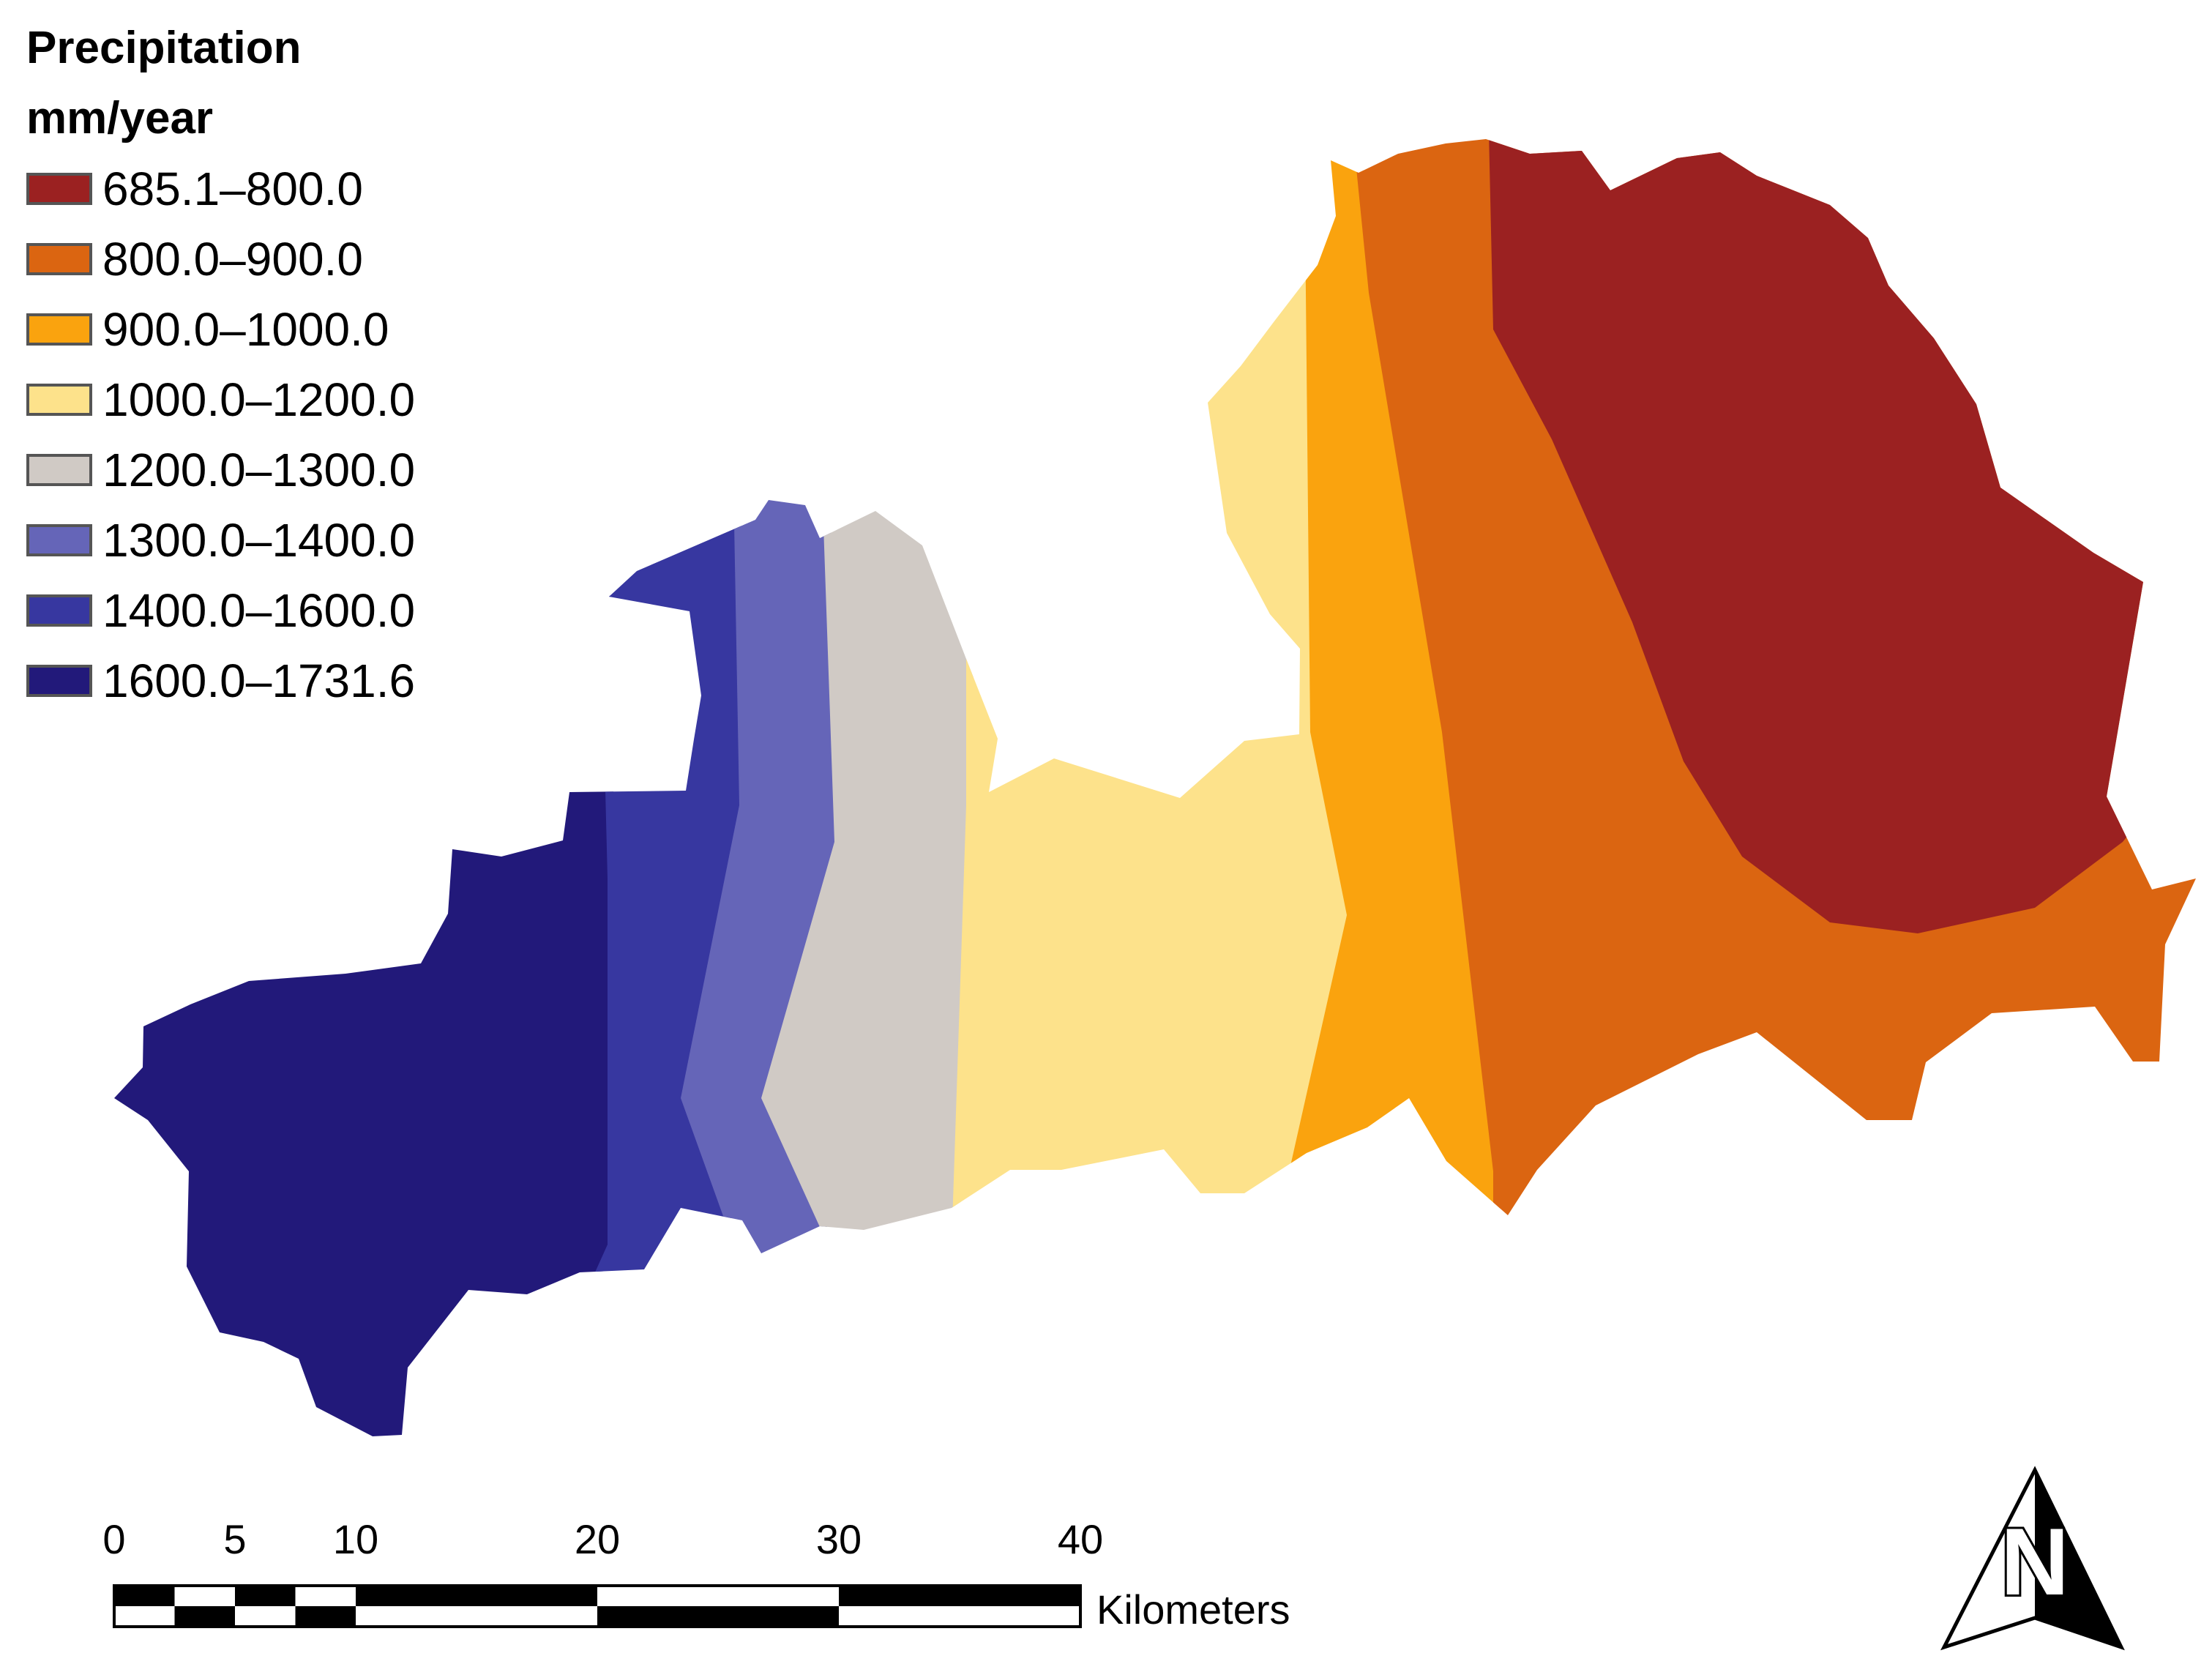 Image resolution: width=2212 pixels, height=1675 pixels. I want to click on legend-label: 1600.0–1731.6, so click(259, 680).